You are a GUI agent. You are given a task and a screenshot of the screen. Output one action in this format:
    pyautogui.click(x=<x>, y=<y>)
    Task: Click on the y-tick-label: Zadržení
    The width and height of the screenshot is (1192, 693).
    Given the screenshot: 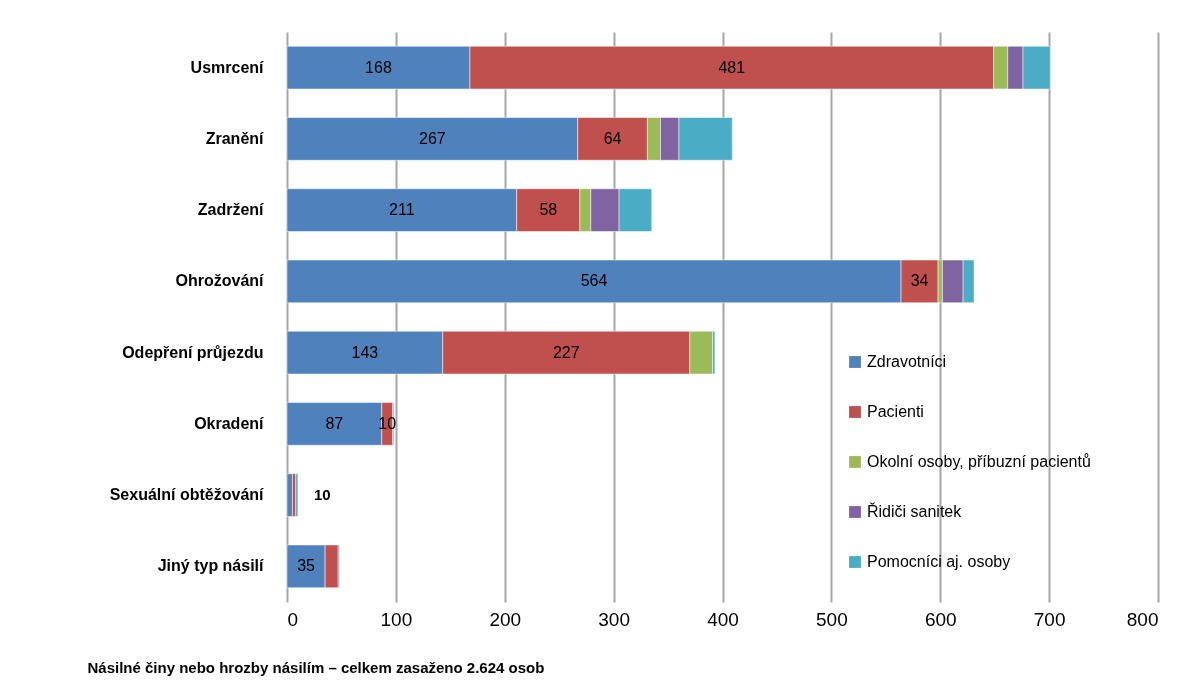 What is the action you would take?
    pyautogui.click(x=231, y=210)
    